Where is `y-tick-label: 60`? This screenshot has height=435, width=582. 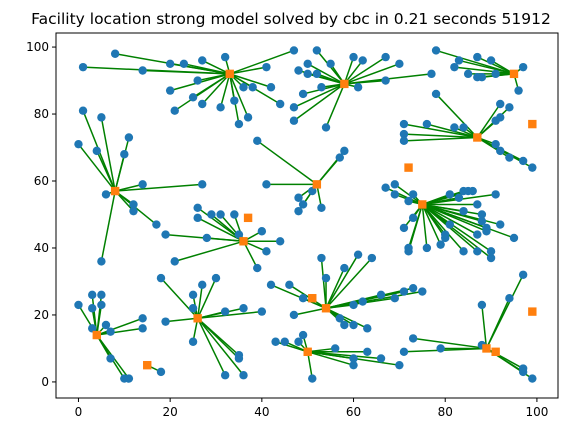
y-tick-label: 60 is located at coordinates (41, 181).